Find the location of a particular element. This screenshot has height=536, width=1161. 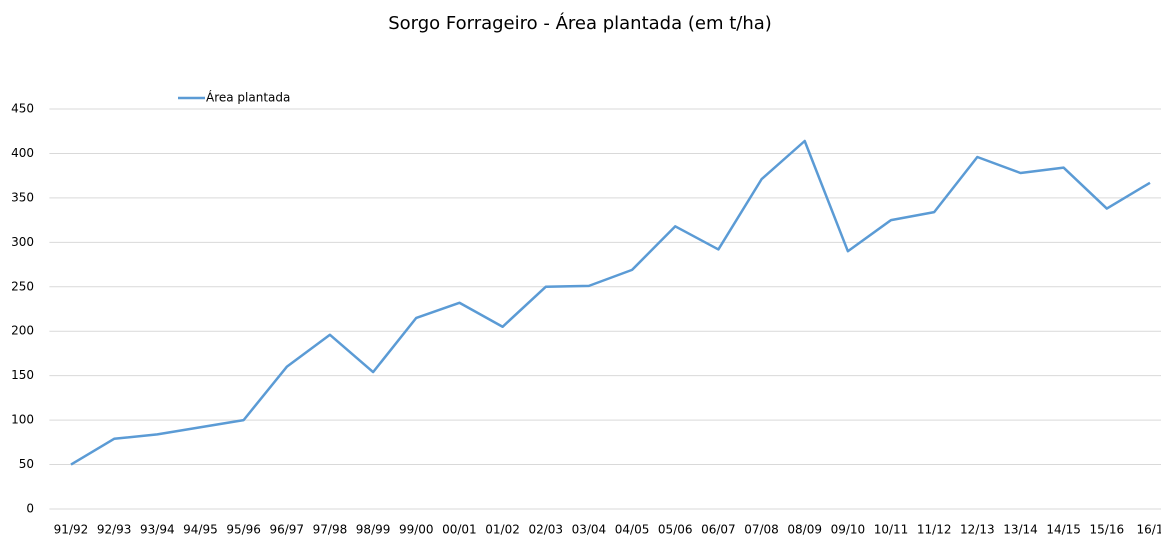

y-tick-label: 350 is located at coordinates (22, 197).